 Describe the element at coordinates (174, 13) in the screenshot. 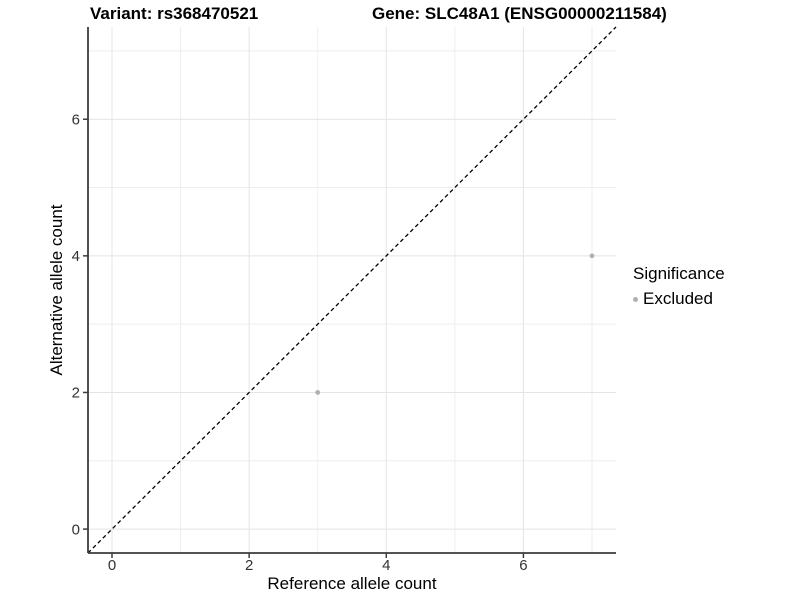

I see `variant-title: Variant: rs368470521` at that location.